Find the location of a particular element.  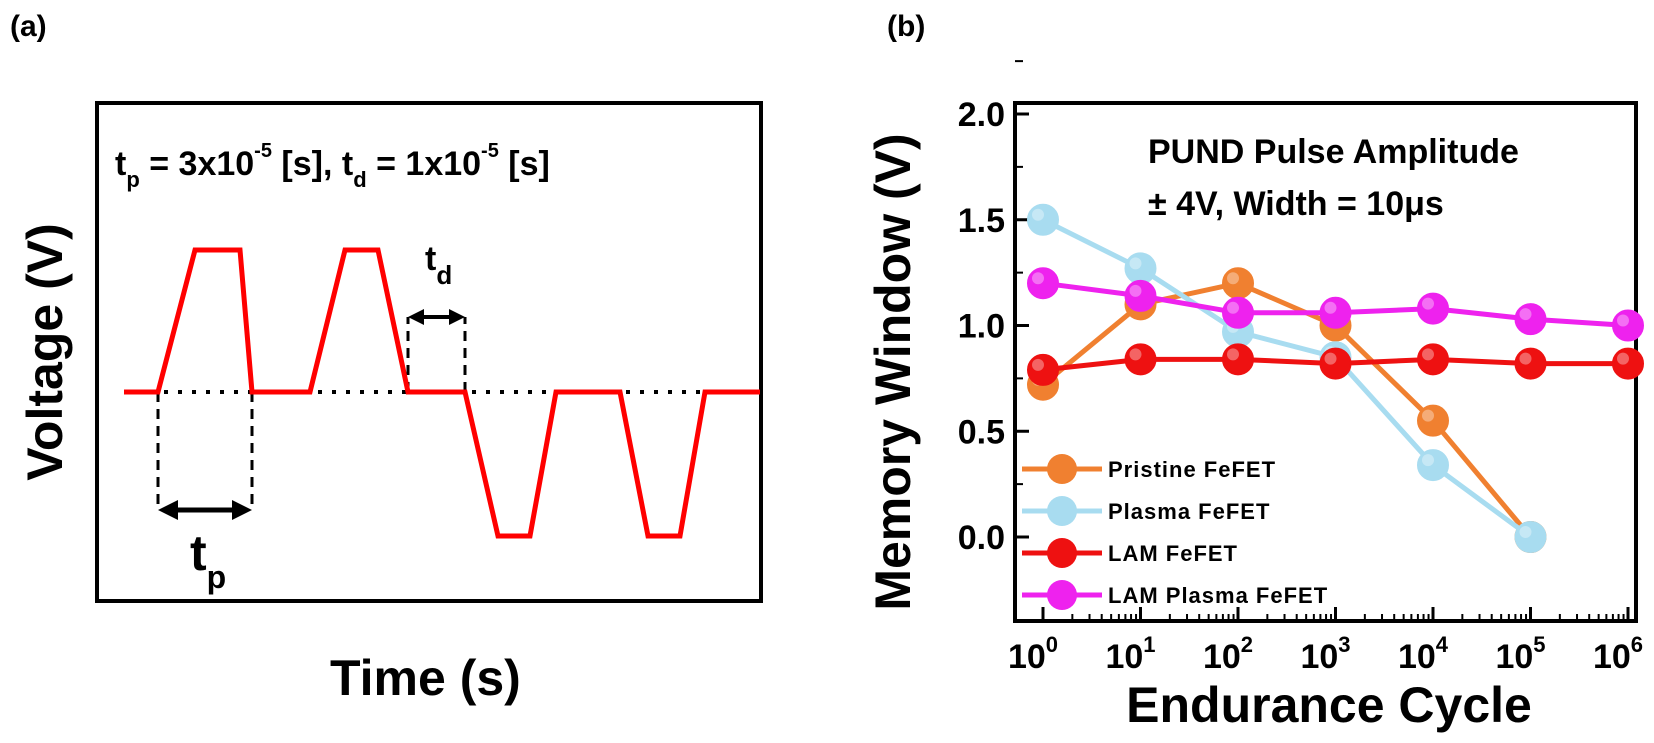

panel-a-label: (a) is located at coordinates (28, 26).